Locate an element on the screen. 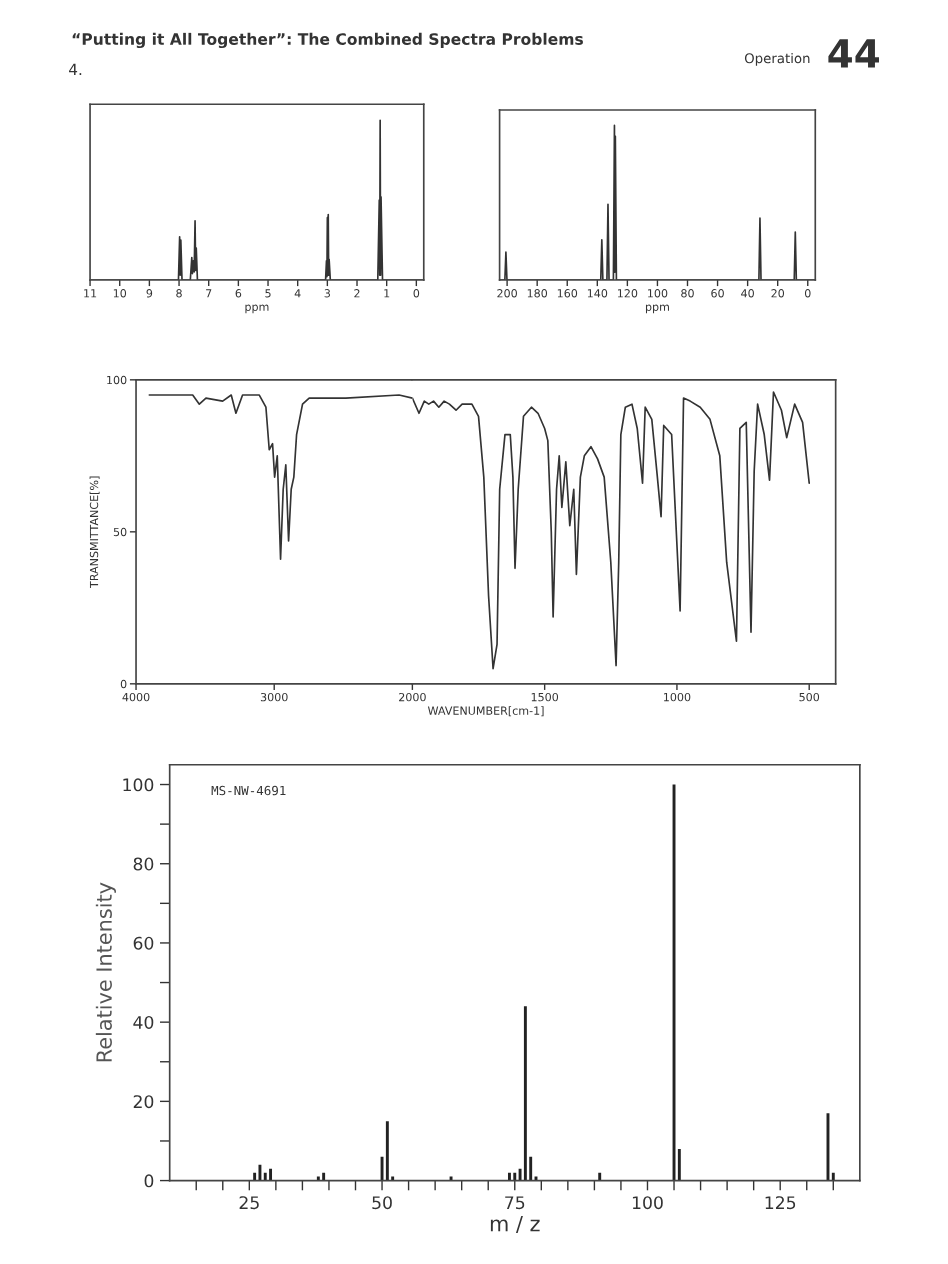 The width and height of the screenshot is (948, 1264). y-tick-label: 40 is located at coordinates (143, 1022).